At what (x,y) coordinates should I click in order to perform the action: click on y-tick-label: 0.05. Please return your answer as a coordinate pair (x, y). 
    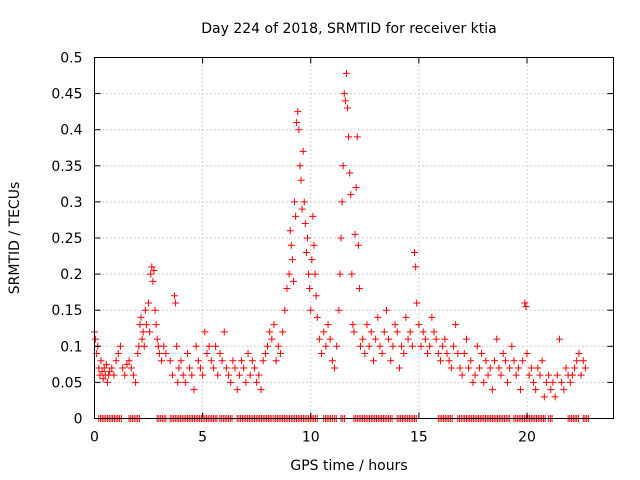
    Looking at the image, I should click on (66, 383).